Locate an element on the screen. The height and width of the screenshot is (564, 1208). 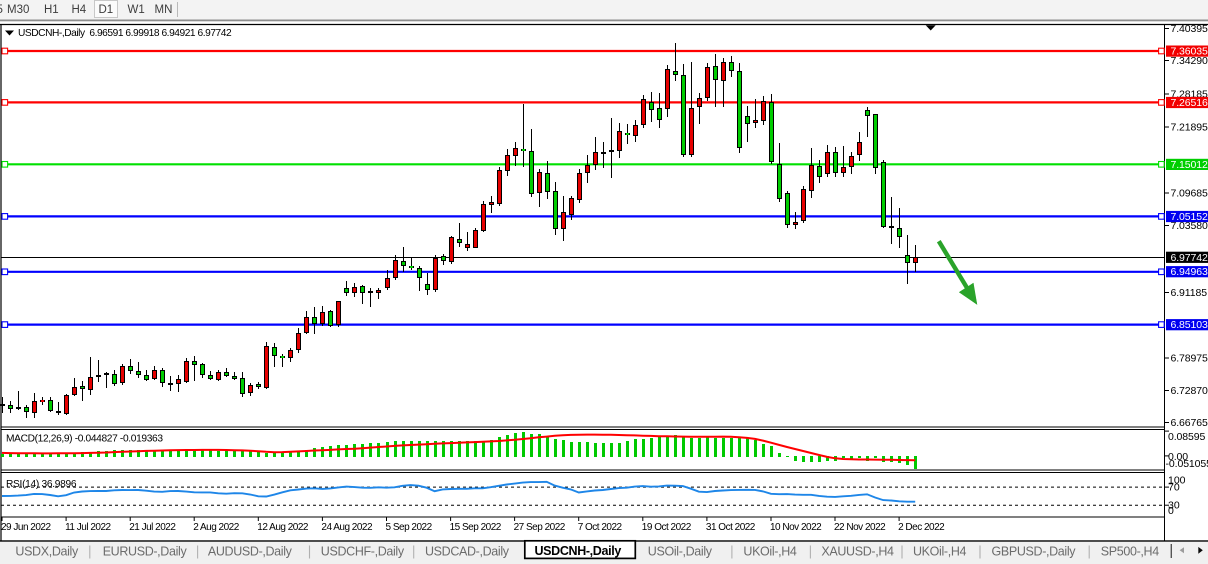
svg-text: M30 is located at coordinates (18, 10).